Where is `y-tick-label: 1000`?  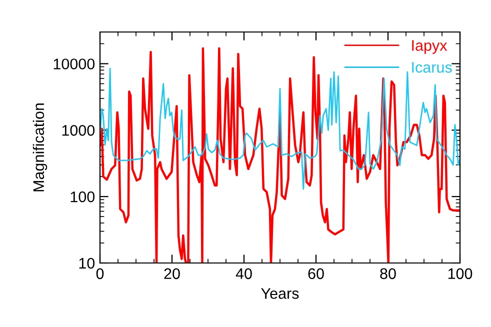 y-tick-label: 1000 is located at coordinates (78, 130).